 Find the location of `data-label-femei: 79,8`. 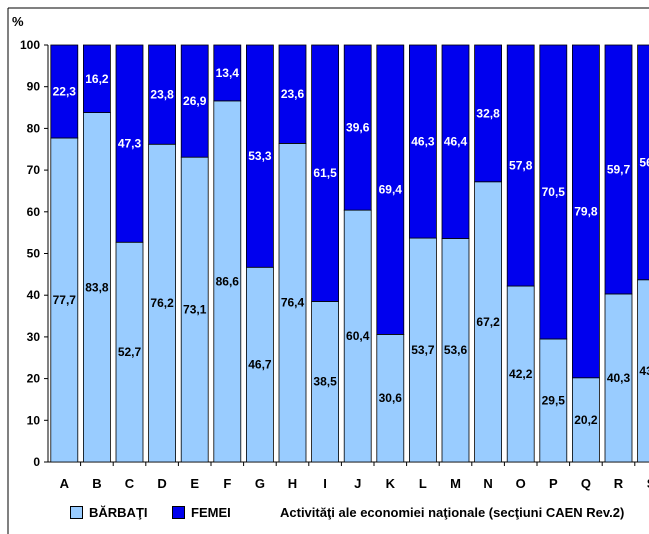

data-label-femei: 79,8 is located at coordinates (586, 211).